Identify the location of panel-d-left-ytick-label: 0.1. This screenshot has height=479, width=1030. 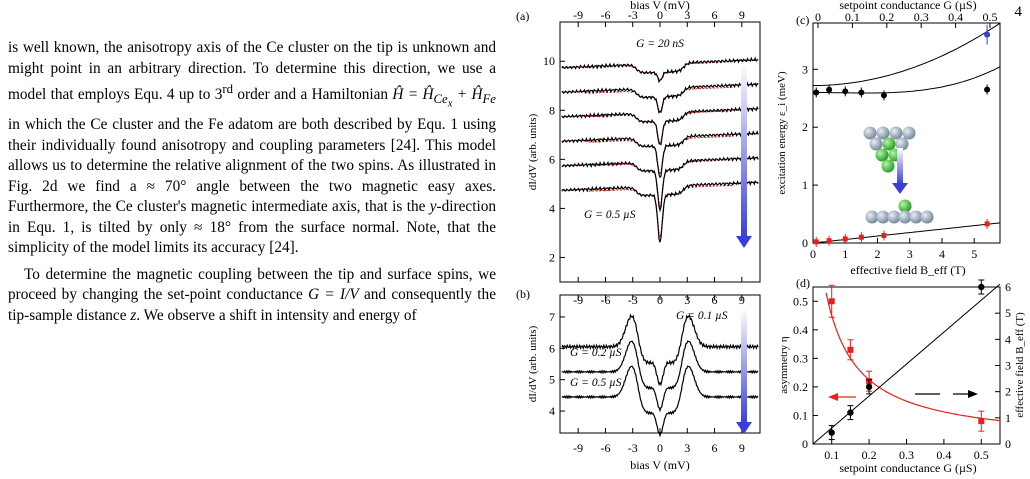
(800, 415).